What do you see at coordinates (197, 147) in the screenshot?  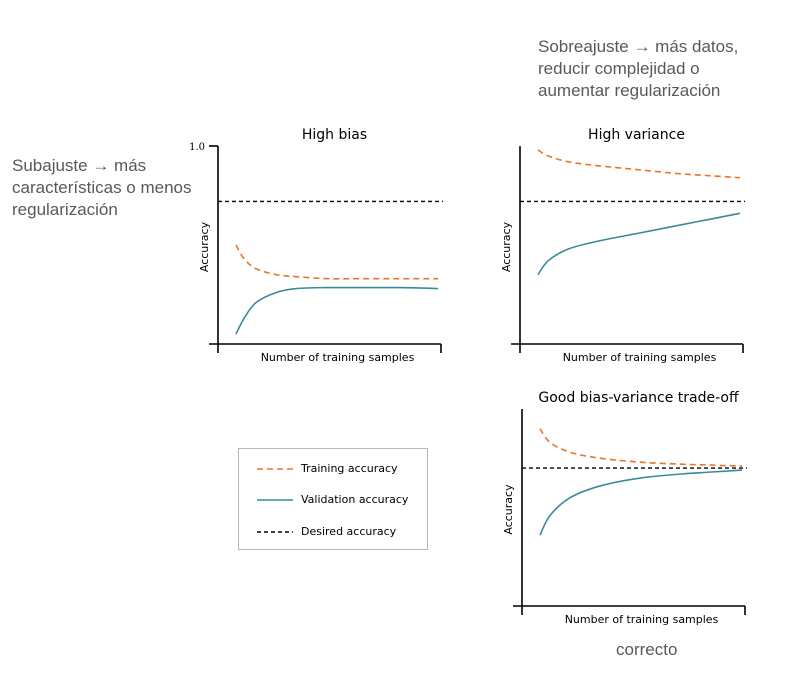 I see `y-tick-label: 1.0` at bounding box center [197, 147].